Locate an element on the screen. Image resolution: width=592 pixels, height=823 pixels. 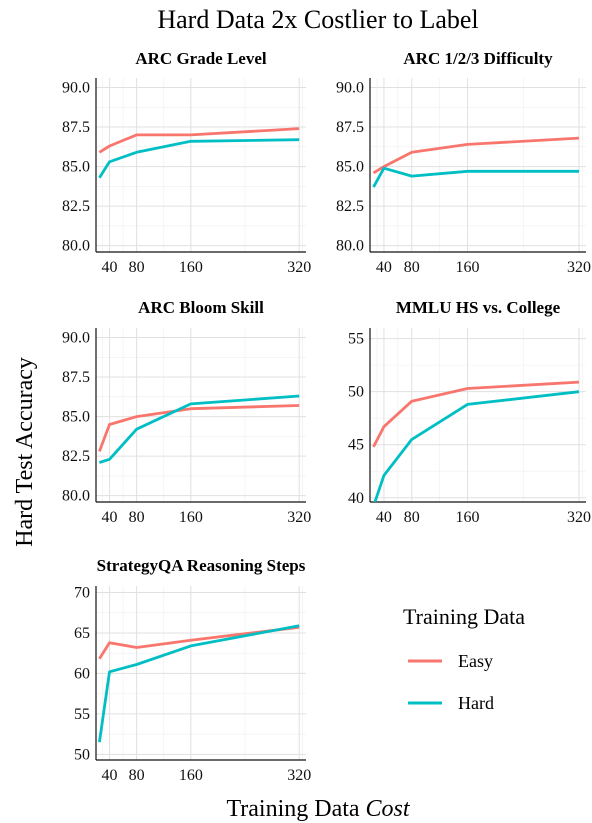
y-tick-label: 40 is located at coordinates (356, 498).